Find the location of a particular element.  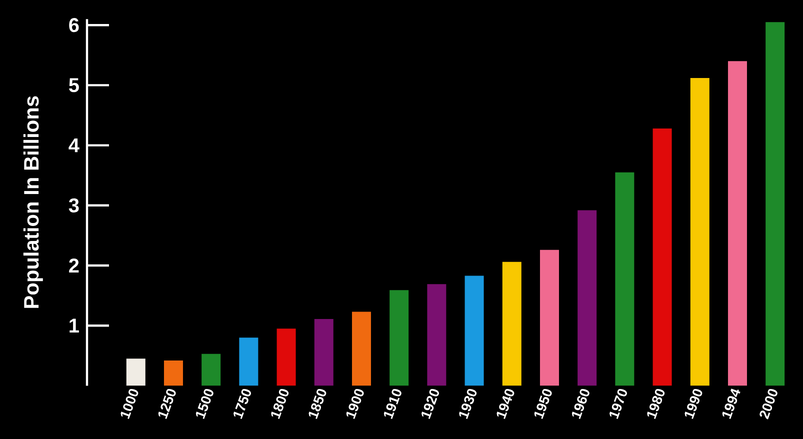

y-tick-label: 2 is located at coordinates (74, 265).